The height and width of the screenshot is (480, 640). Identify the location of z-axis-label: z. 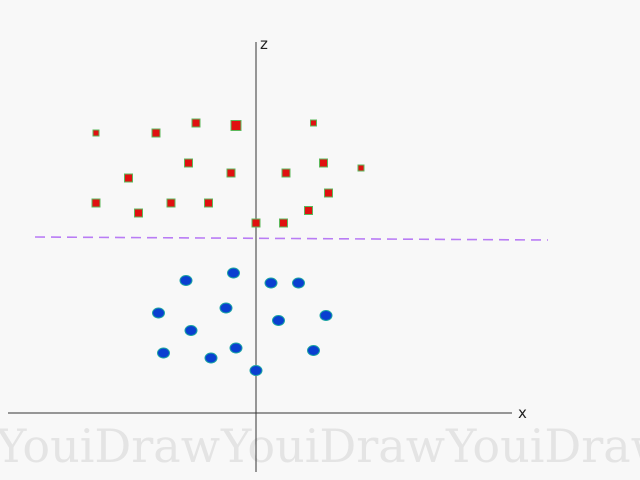
(264, 44).